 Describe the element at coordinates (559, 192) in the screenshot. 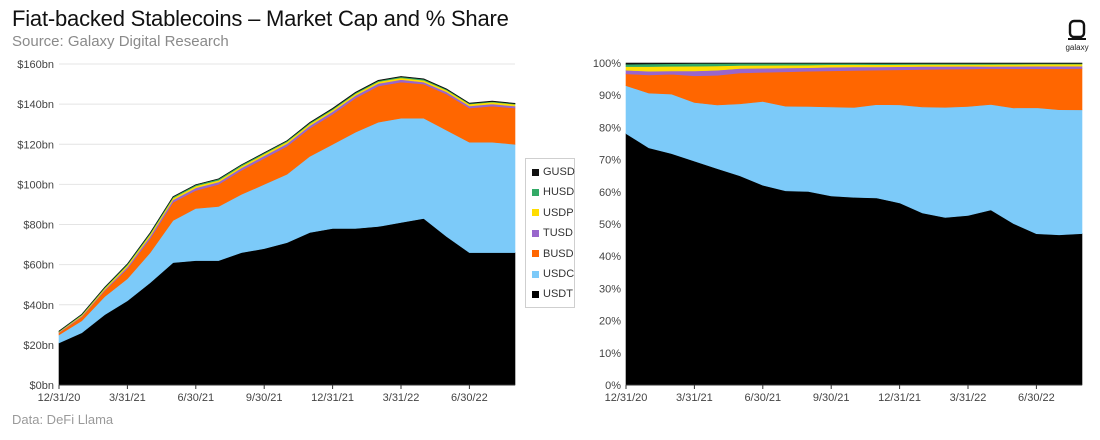

I see `legend-label: HUSD` at that location.